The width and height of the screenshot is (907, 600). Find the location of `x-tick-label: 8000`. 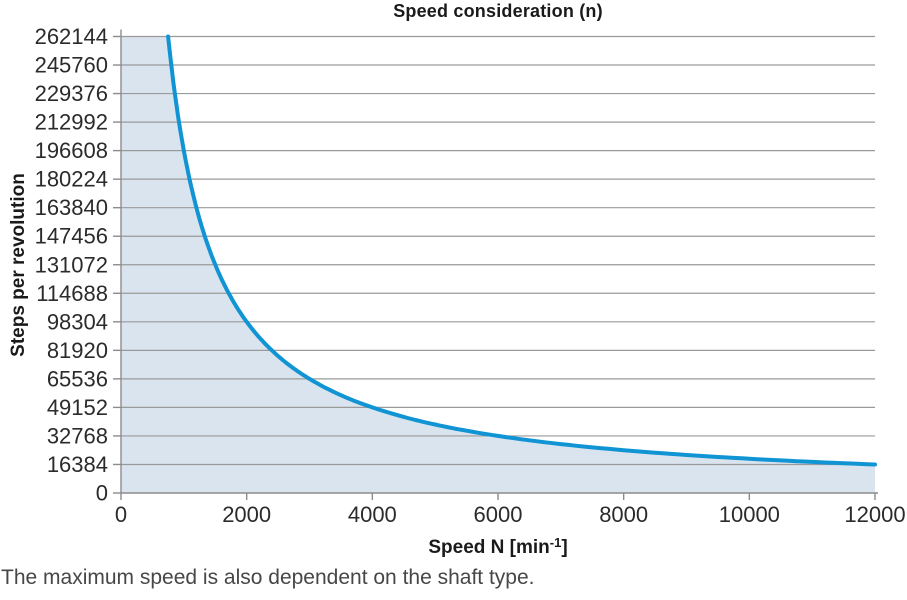

x-tick-label: 8000 is located at coordinates (623, 514).